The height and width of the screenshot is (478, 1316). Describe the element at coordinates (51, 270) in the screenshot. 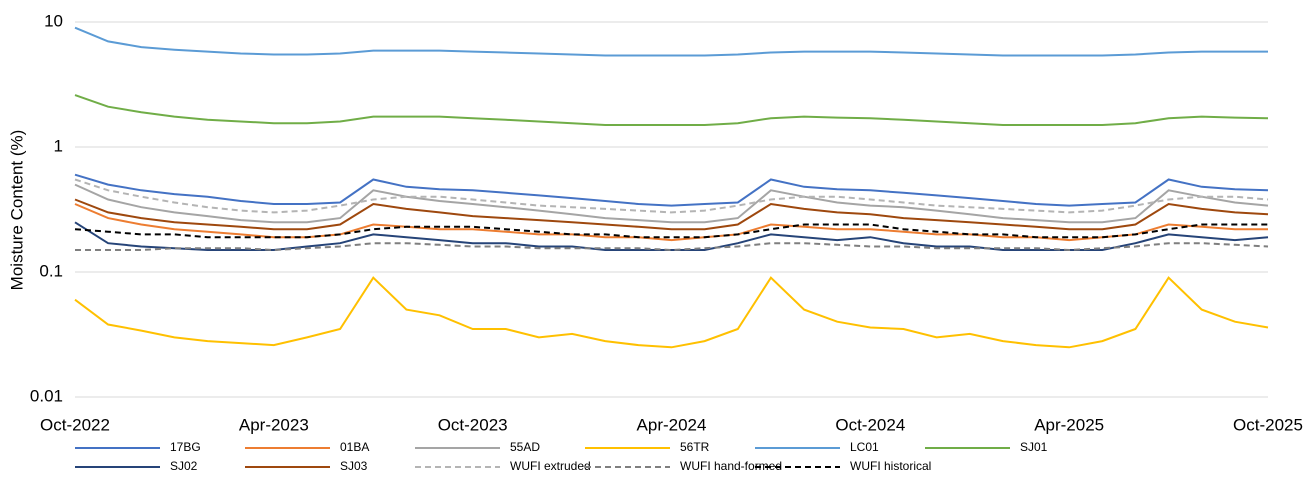

I see `y-tick-label: 0.1` at that location.